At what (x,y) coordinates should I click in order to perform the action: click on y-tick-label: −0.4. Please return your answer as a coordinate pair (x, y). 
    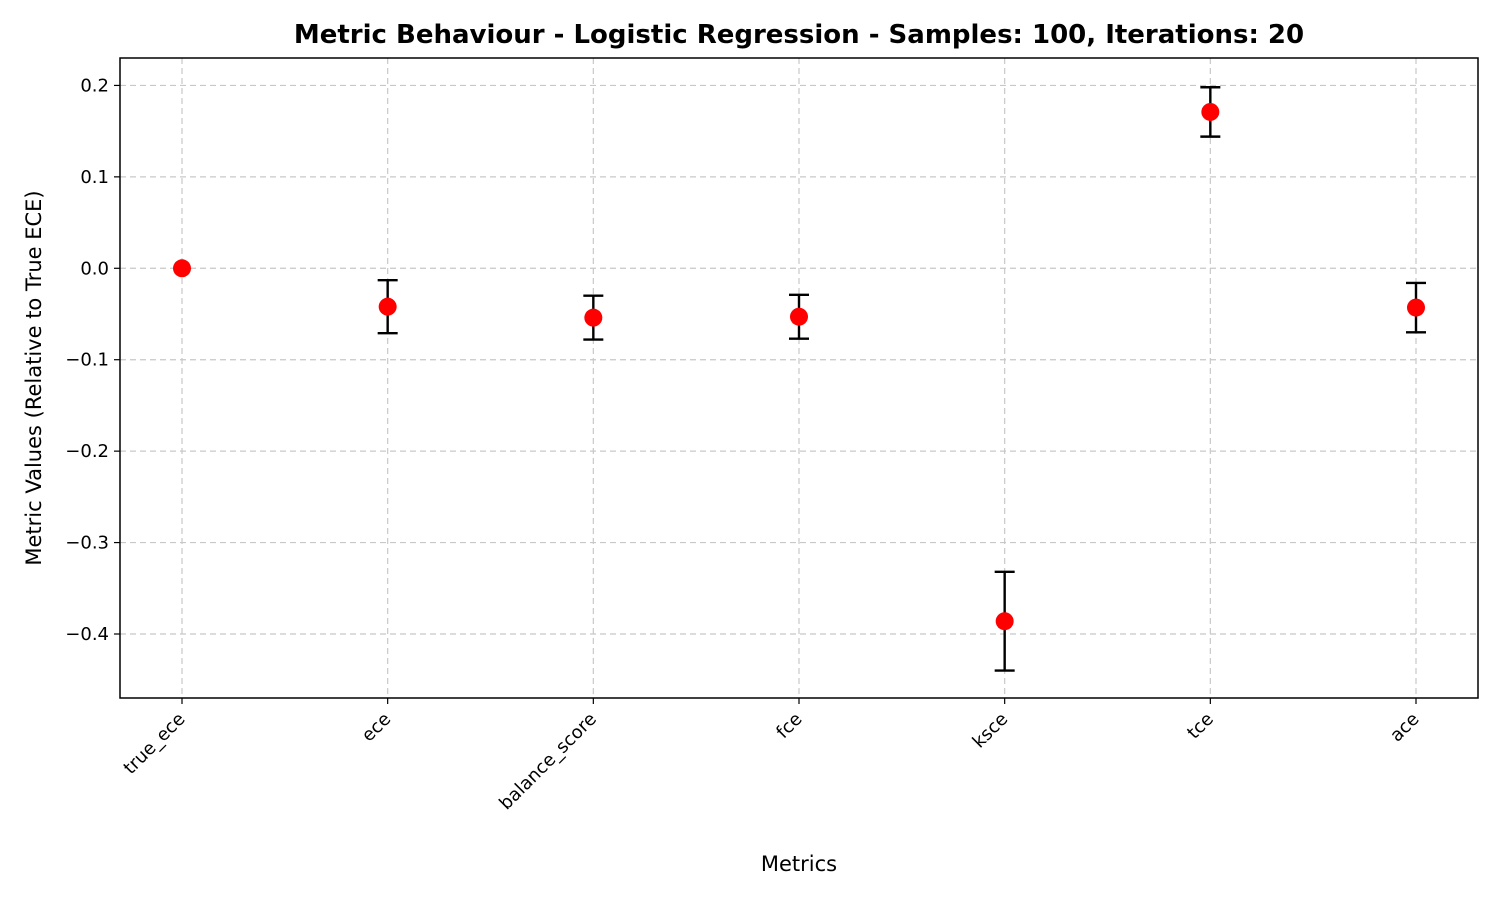
    Looking at the image, I should click on (87, 634).